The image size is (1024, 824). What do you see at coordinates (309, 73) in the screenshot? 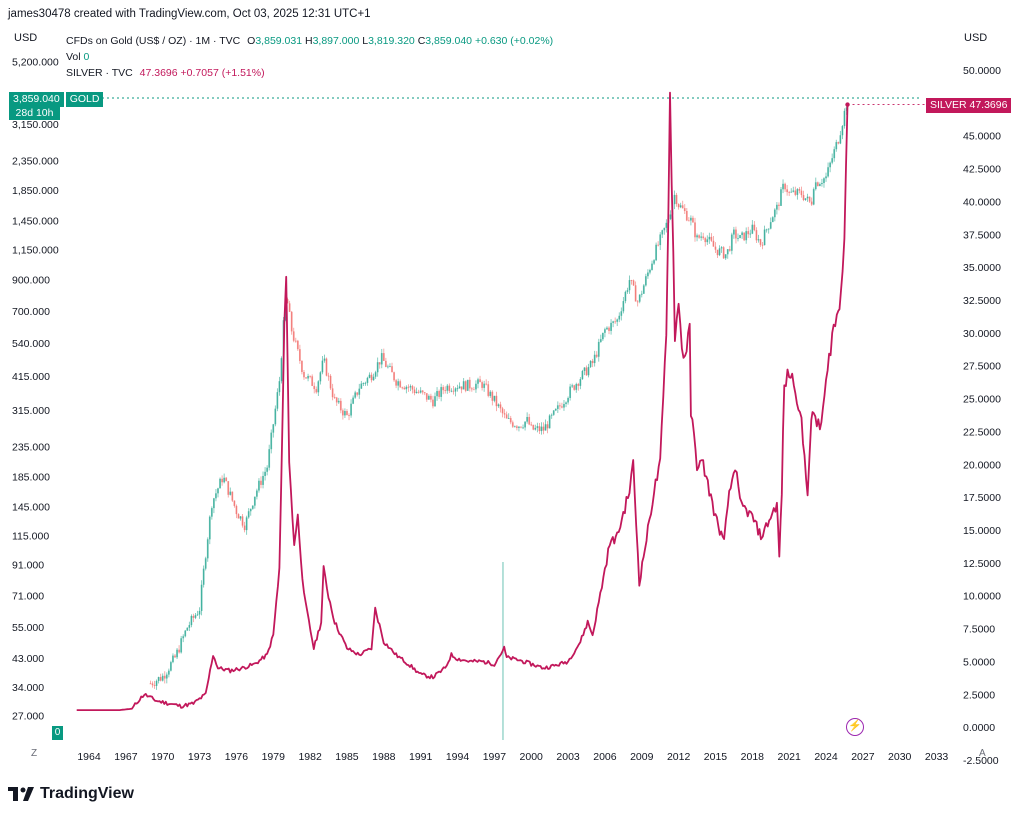
I see `silver-legend-row: SILVER · TVC 47.3696 +0.7057 (+1.51%)` at bounding box center [309, 73].